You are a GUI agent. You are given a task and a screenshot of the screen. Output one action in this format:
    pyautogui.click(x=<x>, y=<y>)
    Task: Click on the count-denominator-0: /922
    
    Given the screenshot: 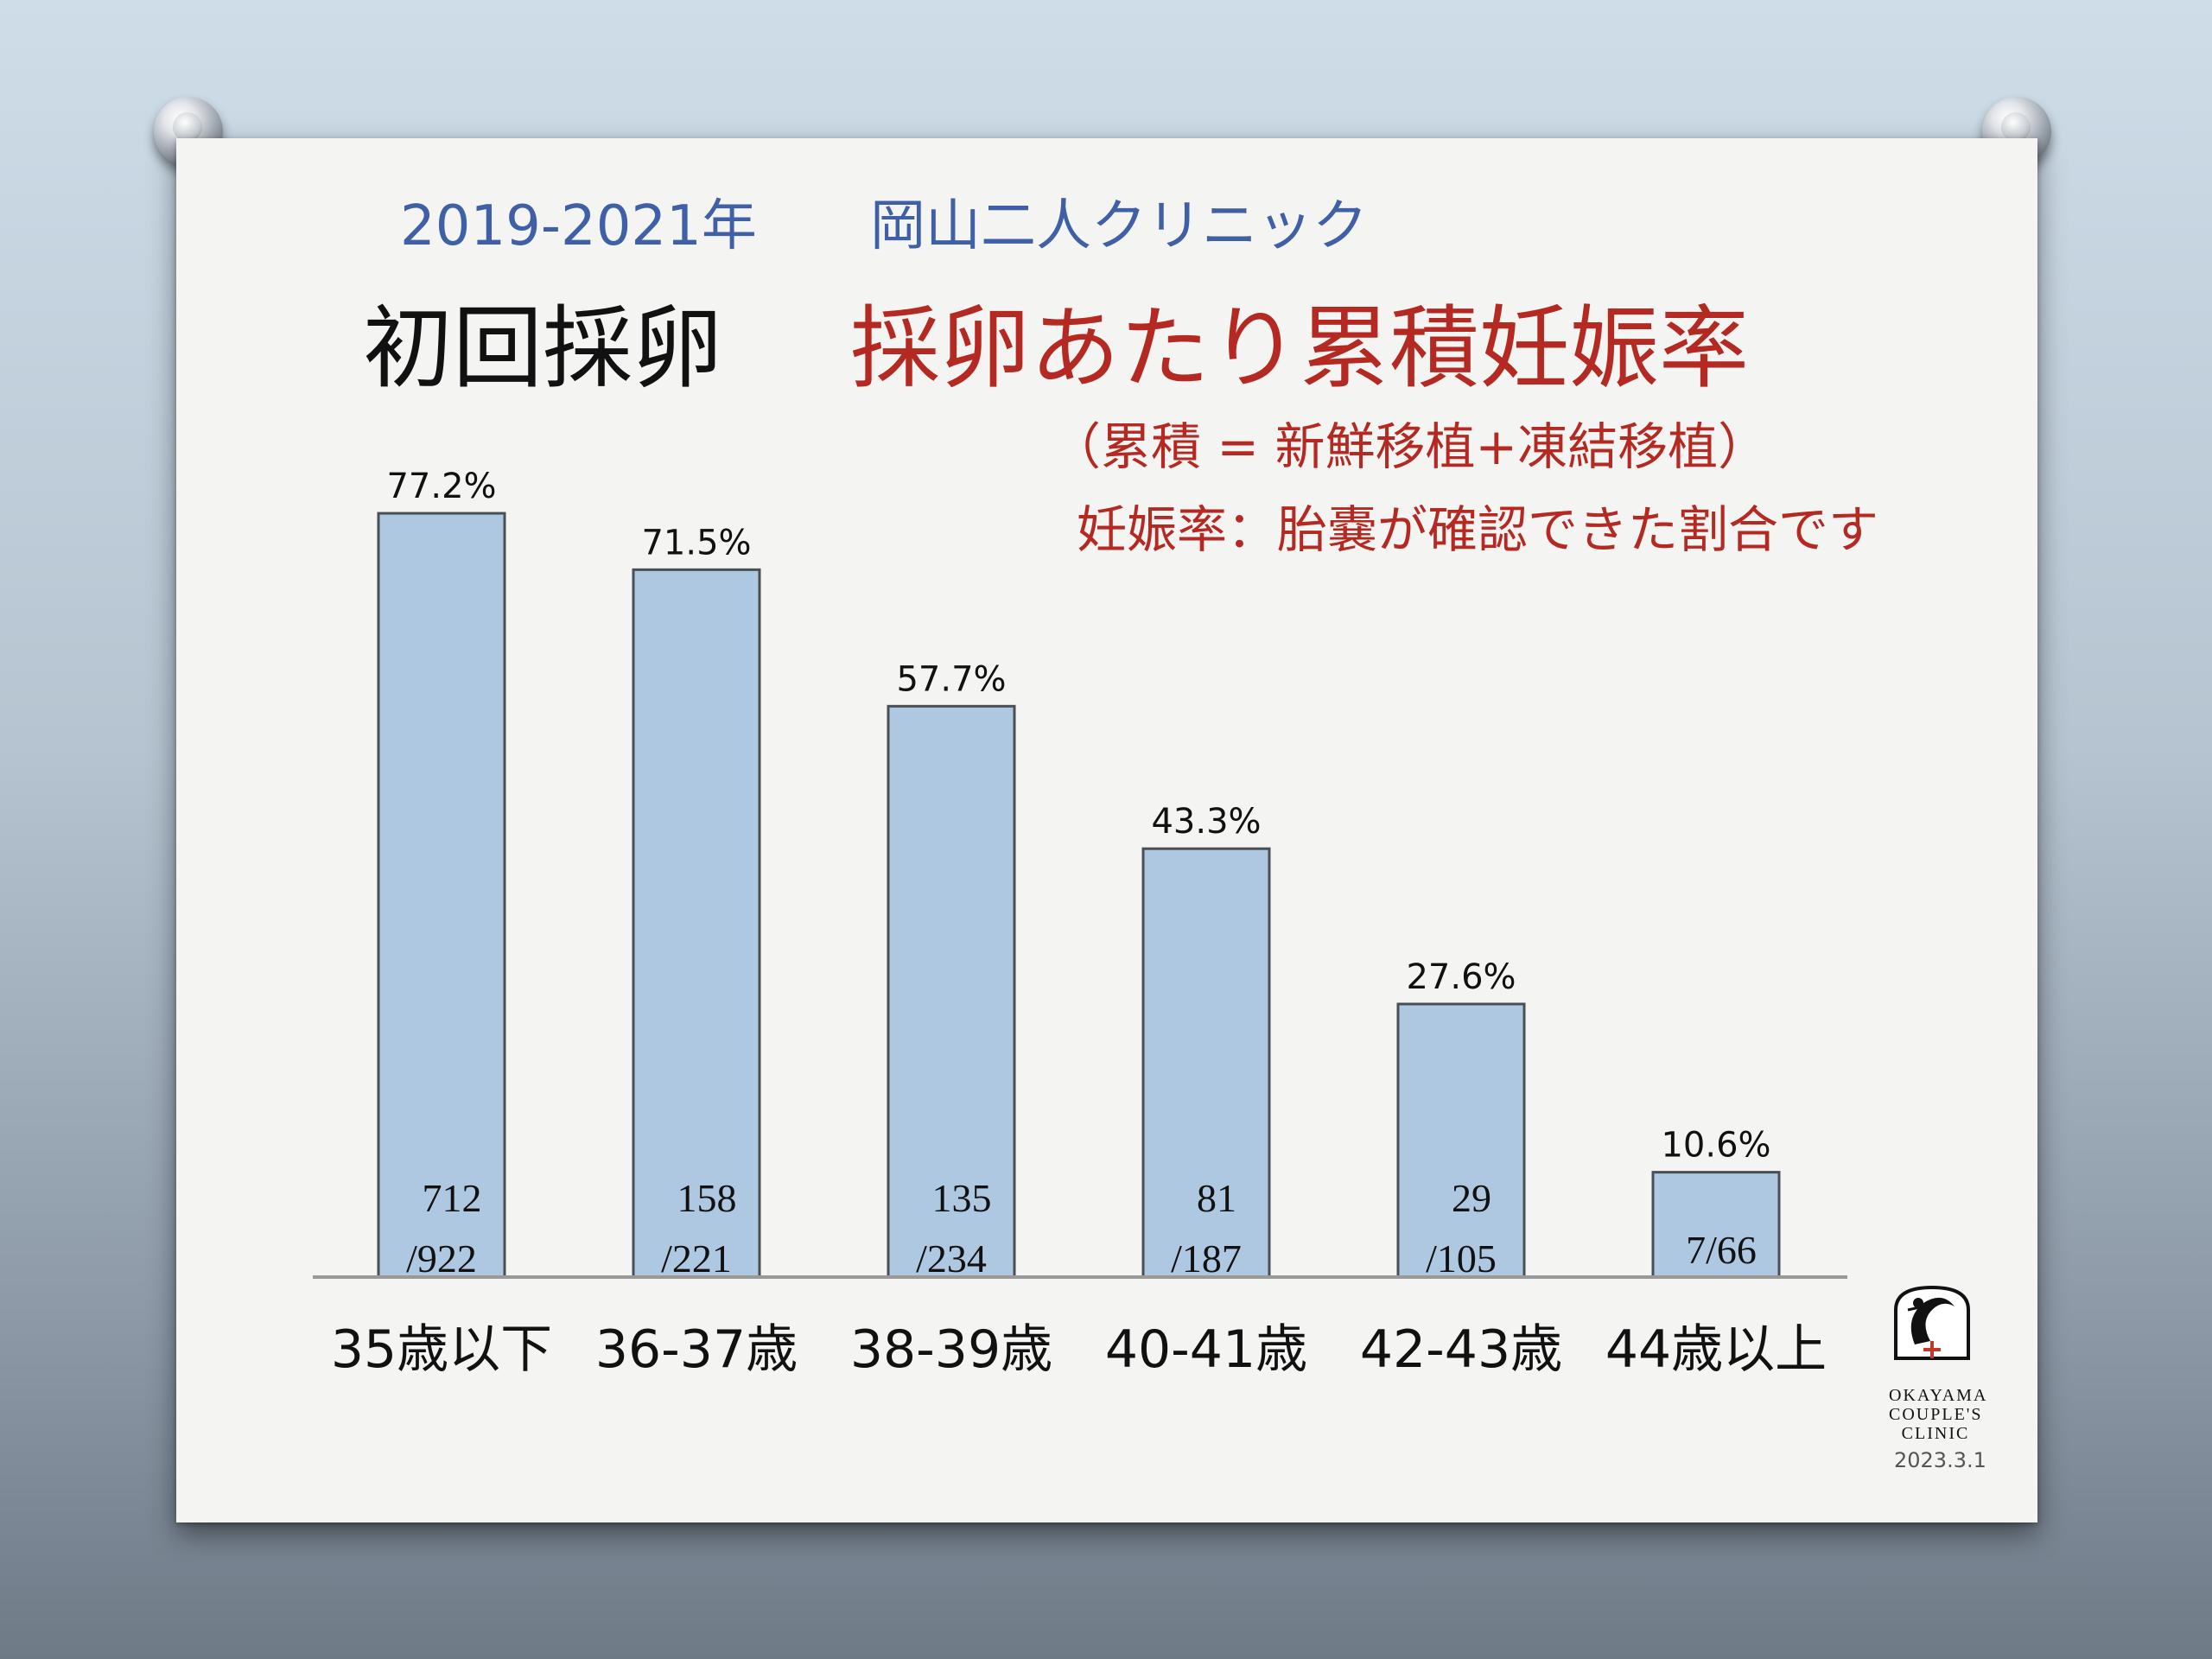 What is the action you would take?
    pyautogui.click(x=441, y=1258)
    